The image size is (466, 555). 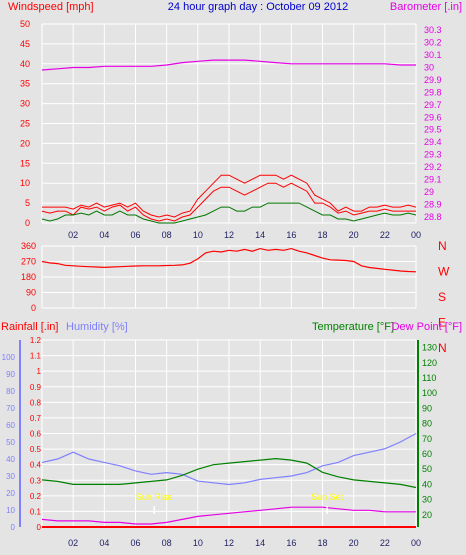 What do you see at coordinates (28, 277) in the screenshot?
I see `direction-tick-label: 180` at bounding box center [28, 277].